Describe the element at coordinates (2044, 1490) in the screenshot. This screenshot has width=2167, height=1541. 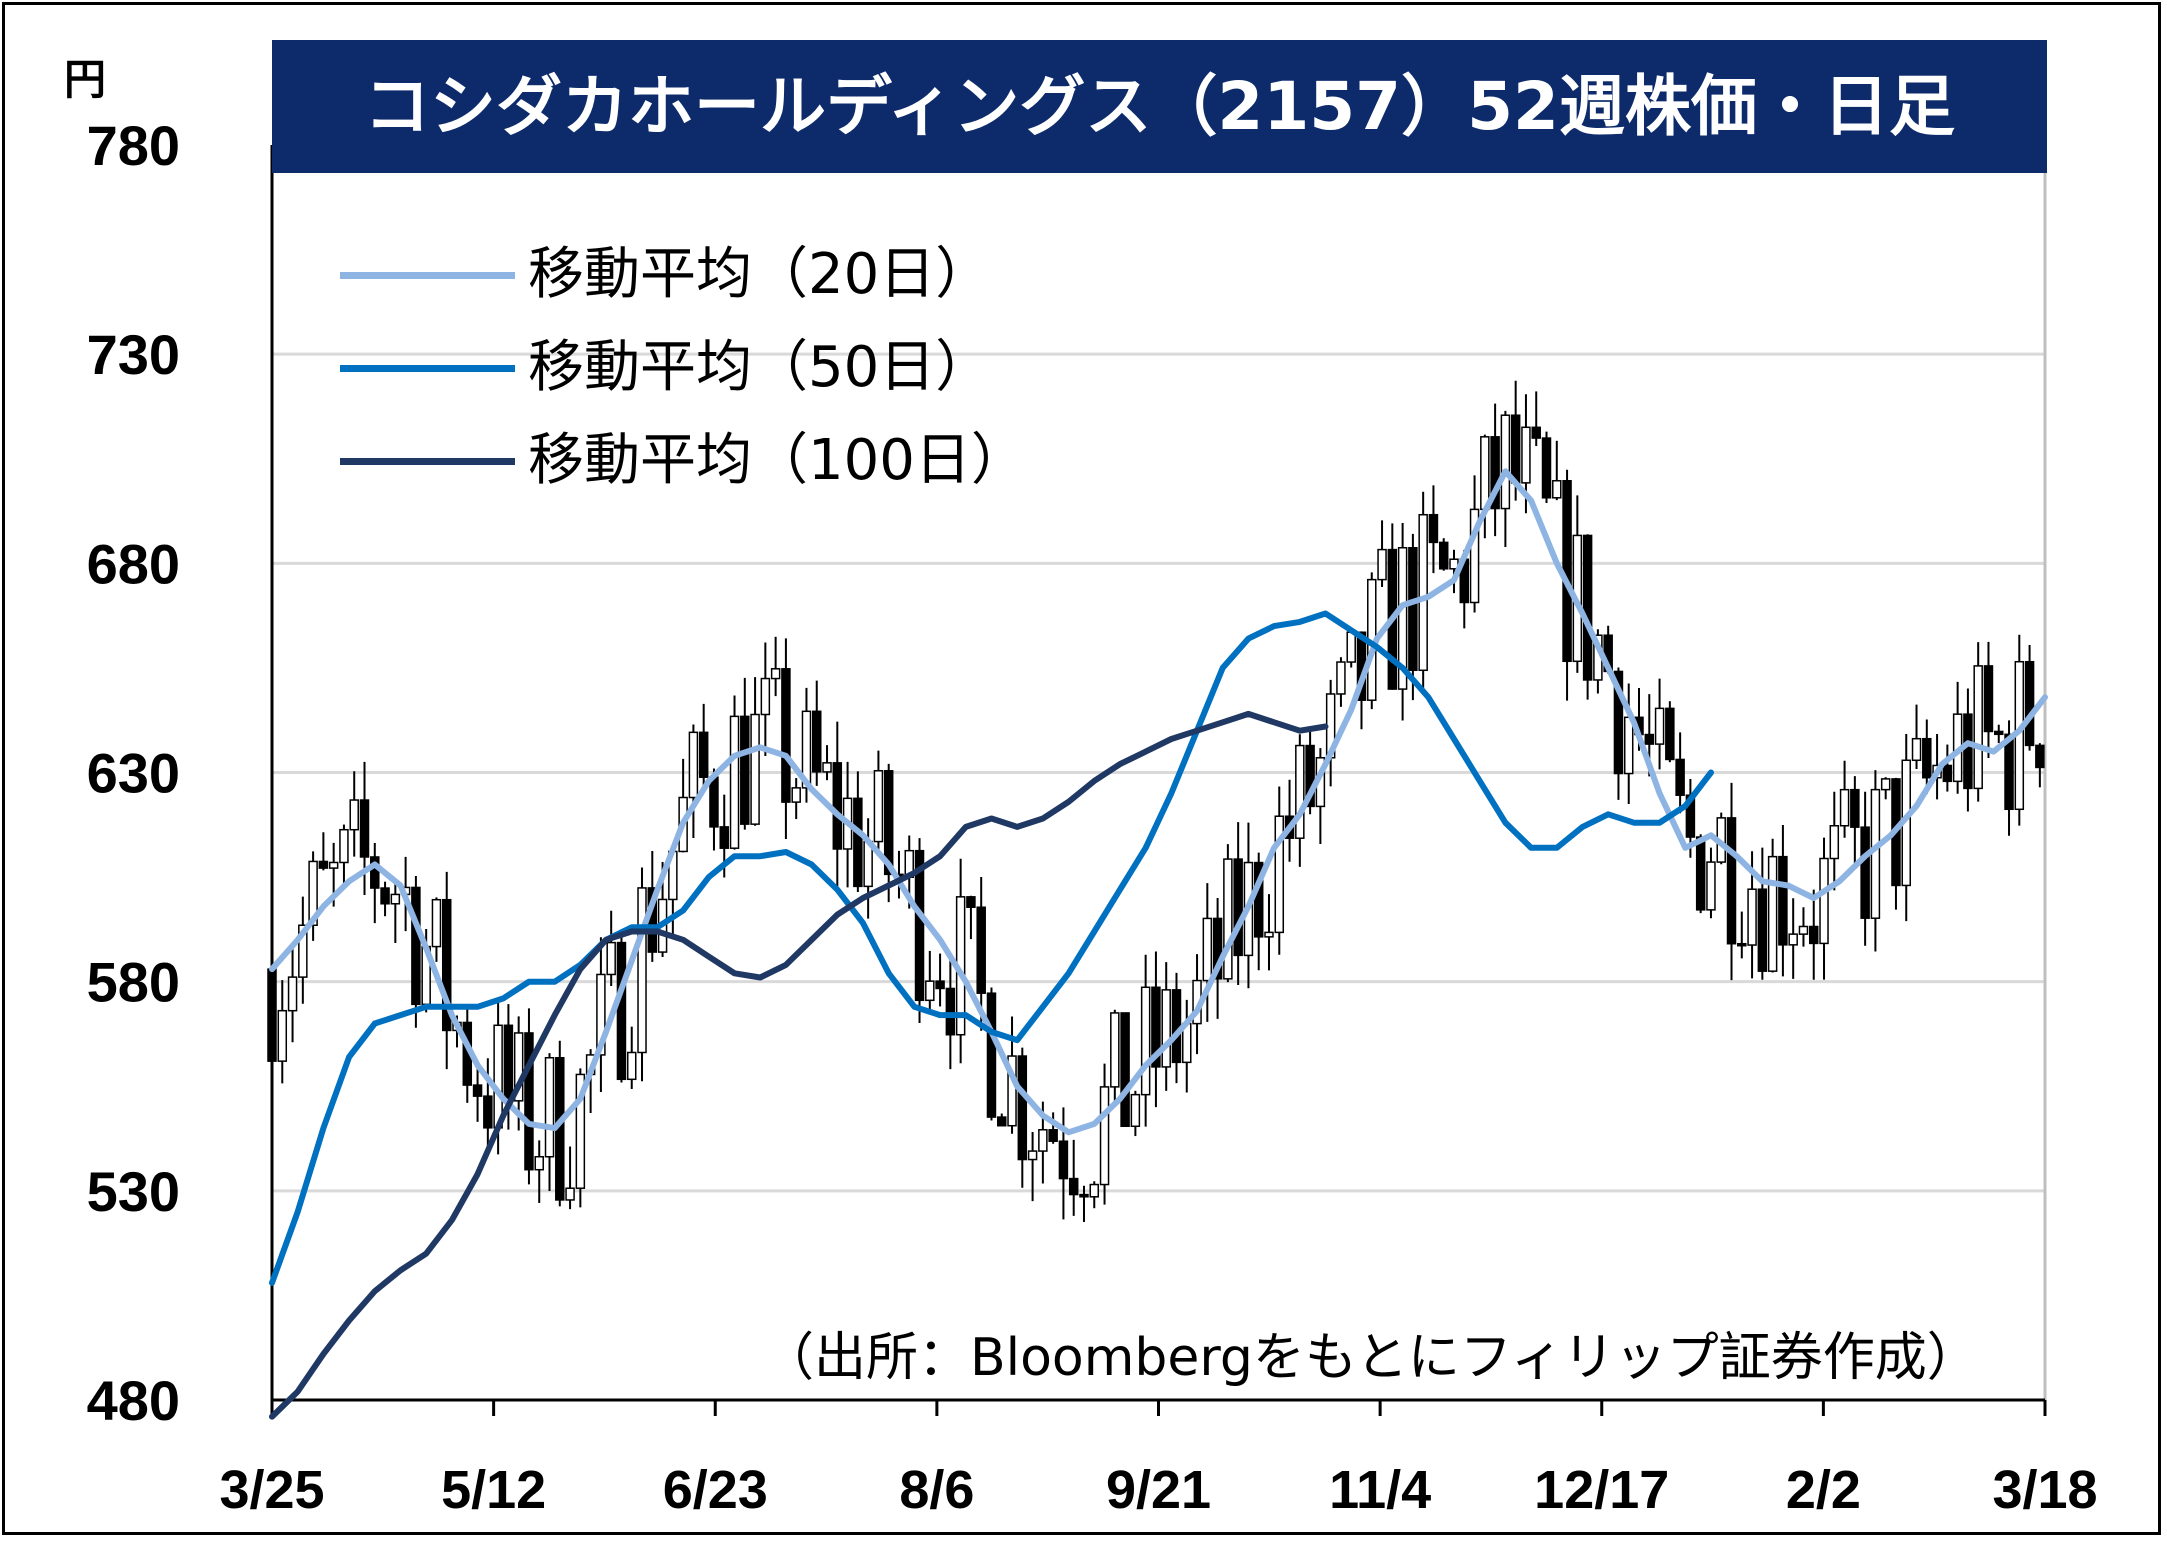
I see `x-tick-label: 3/18` at that location.